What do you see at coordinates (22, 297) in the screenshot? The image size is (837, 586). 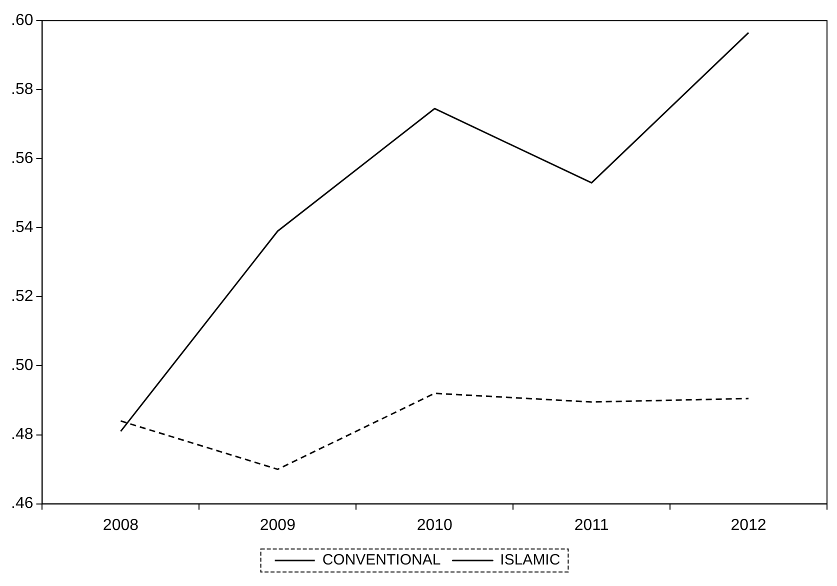 I see `y-tick-label: .52` at bounding box center [22, 297].